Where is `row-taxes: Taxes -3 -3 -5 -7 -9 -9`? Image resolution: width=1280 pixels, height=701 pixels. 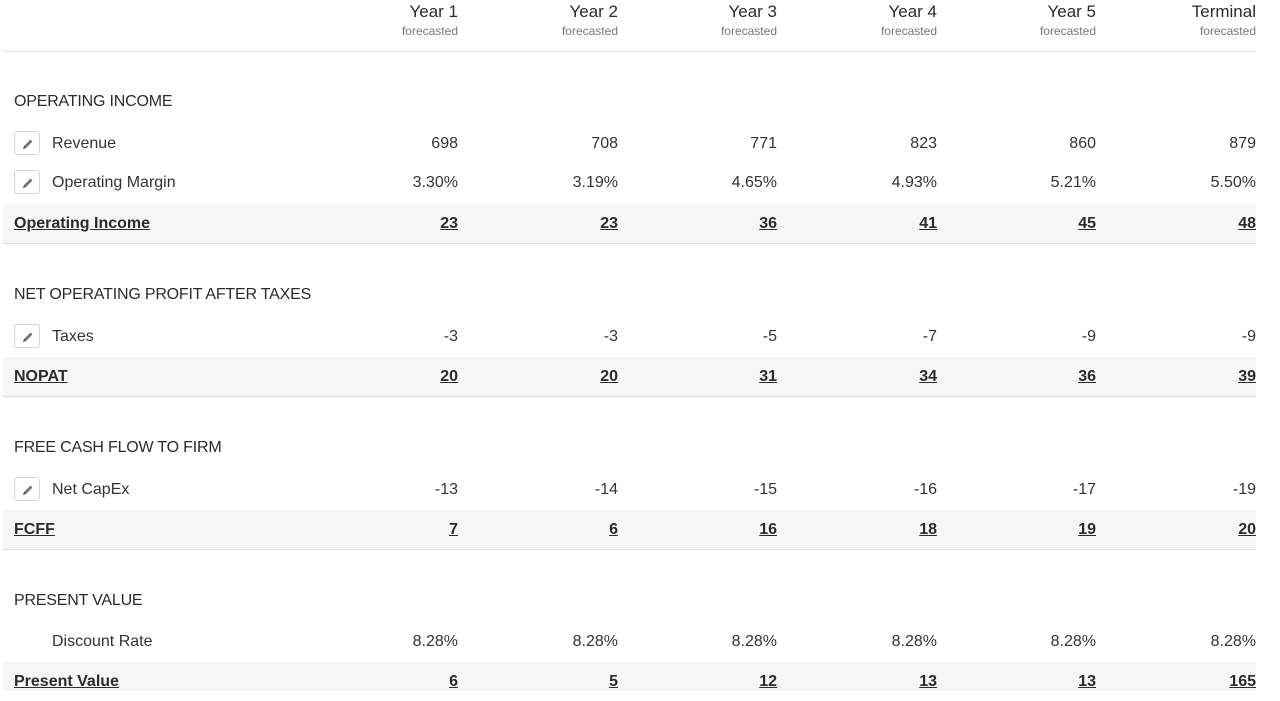 row-taxes: Taxes -3 -3 -5 -7 -9 -9 is located at coordinates (629, 336).